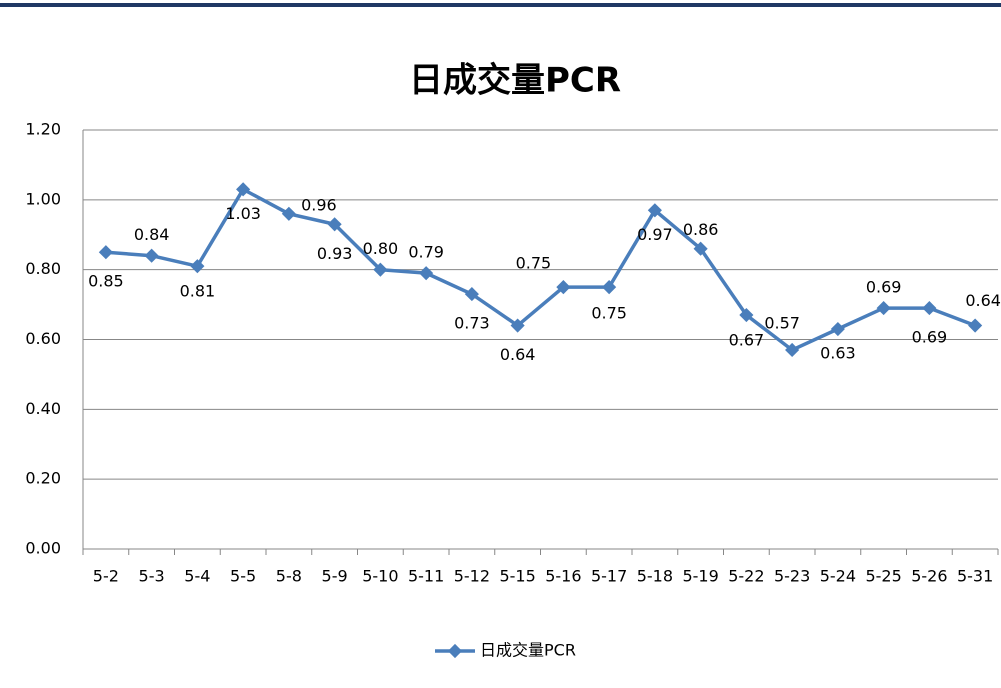  I want to click on data-label: 0.73, so click(472, 323).